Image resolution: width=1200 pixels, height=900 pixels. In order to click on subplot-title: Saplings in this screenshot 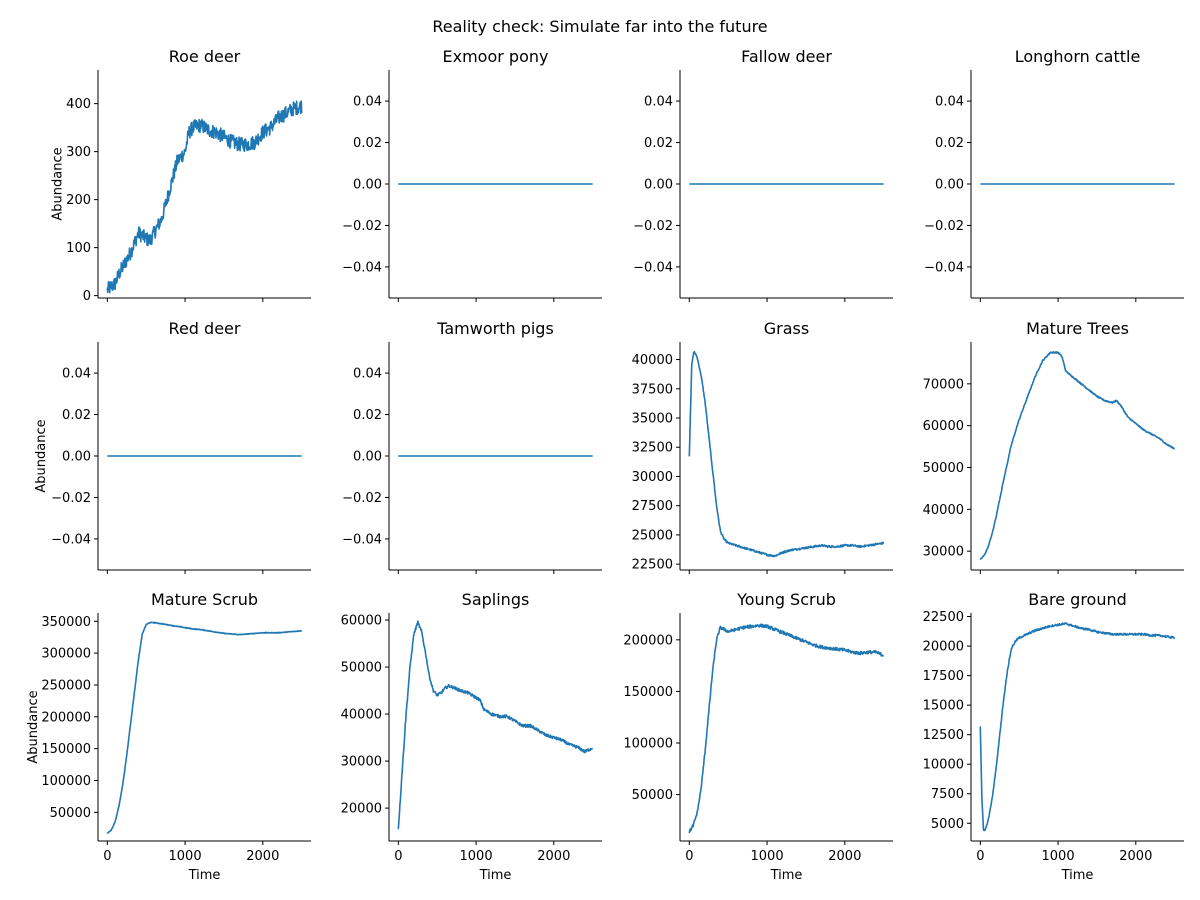, I will do `click(496, 599)`.